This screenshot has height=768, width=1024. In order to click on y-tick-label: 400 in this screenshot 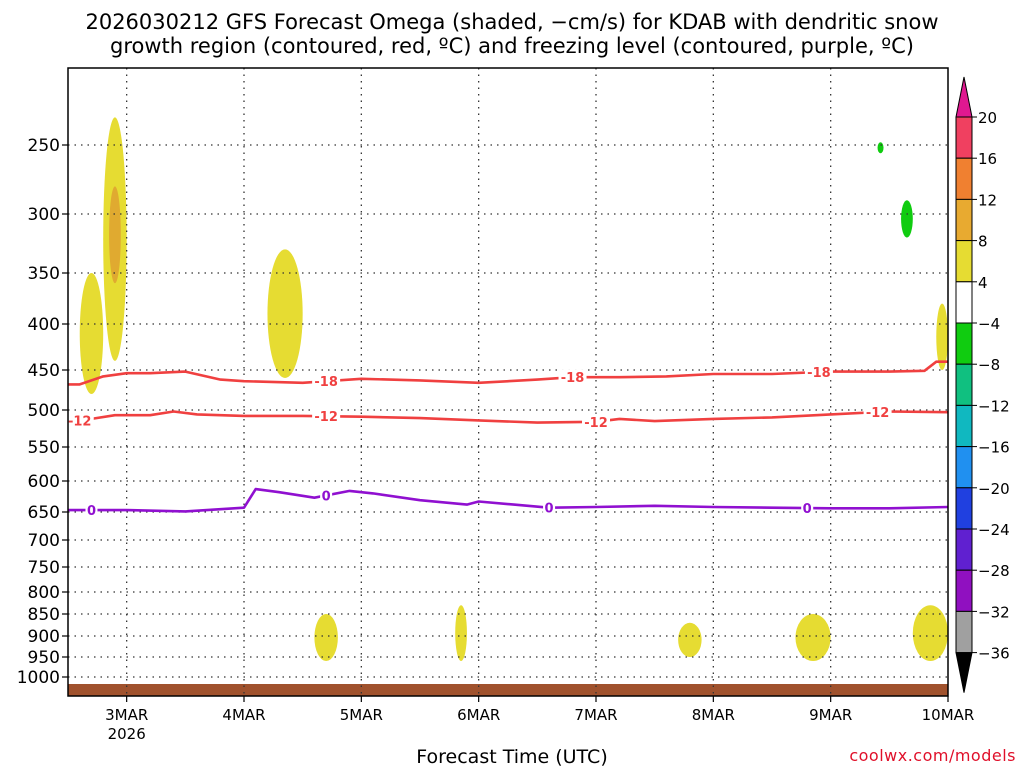, I will do `click(44, 325)`.